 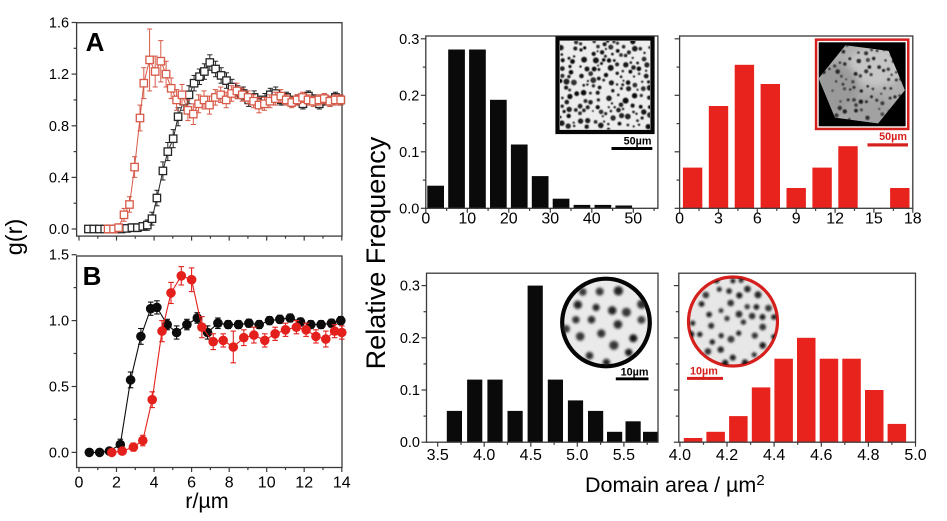 I want to click on svg-text: 18, so click(x=913, y=219).